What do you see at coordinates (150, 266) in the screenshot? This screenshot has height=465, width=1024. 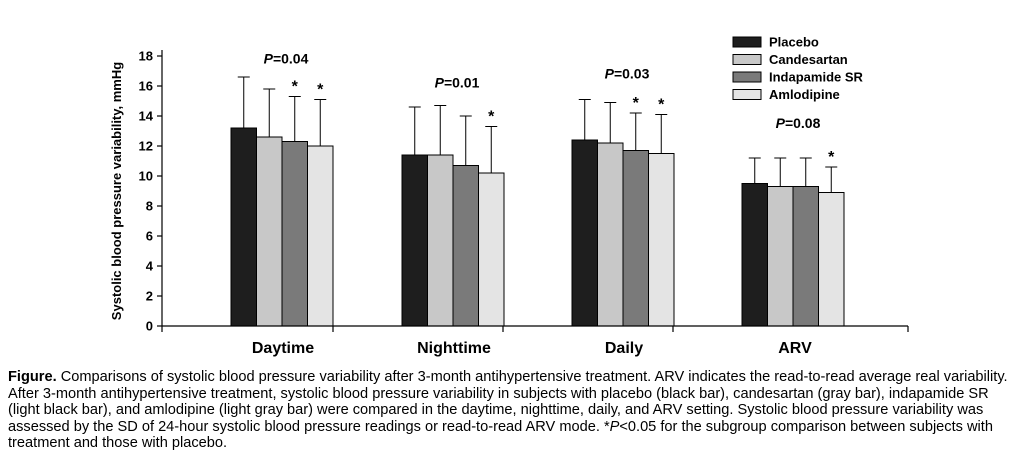 I see `y-tick-label: 4` at bounding box center [150, 266].